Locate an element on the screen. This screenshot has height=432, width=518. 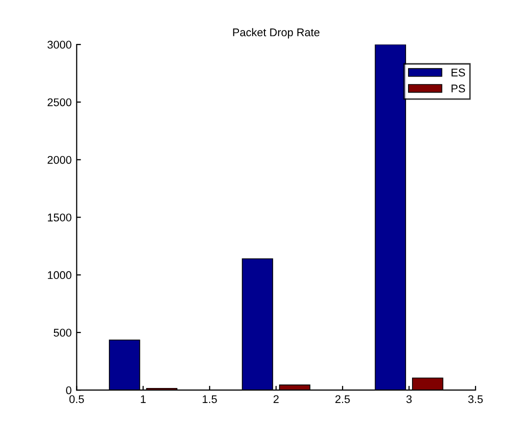
legend-label: PS is located at coordinates (459, 88).